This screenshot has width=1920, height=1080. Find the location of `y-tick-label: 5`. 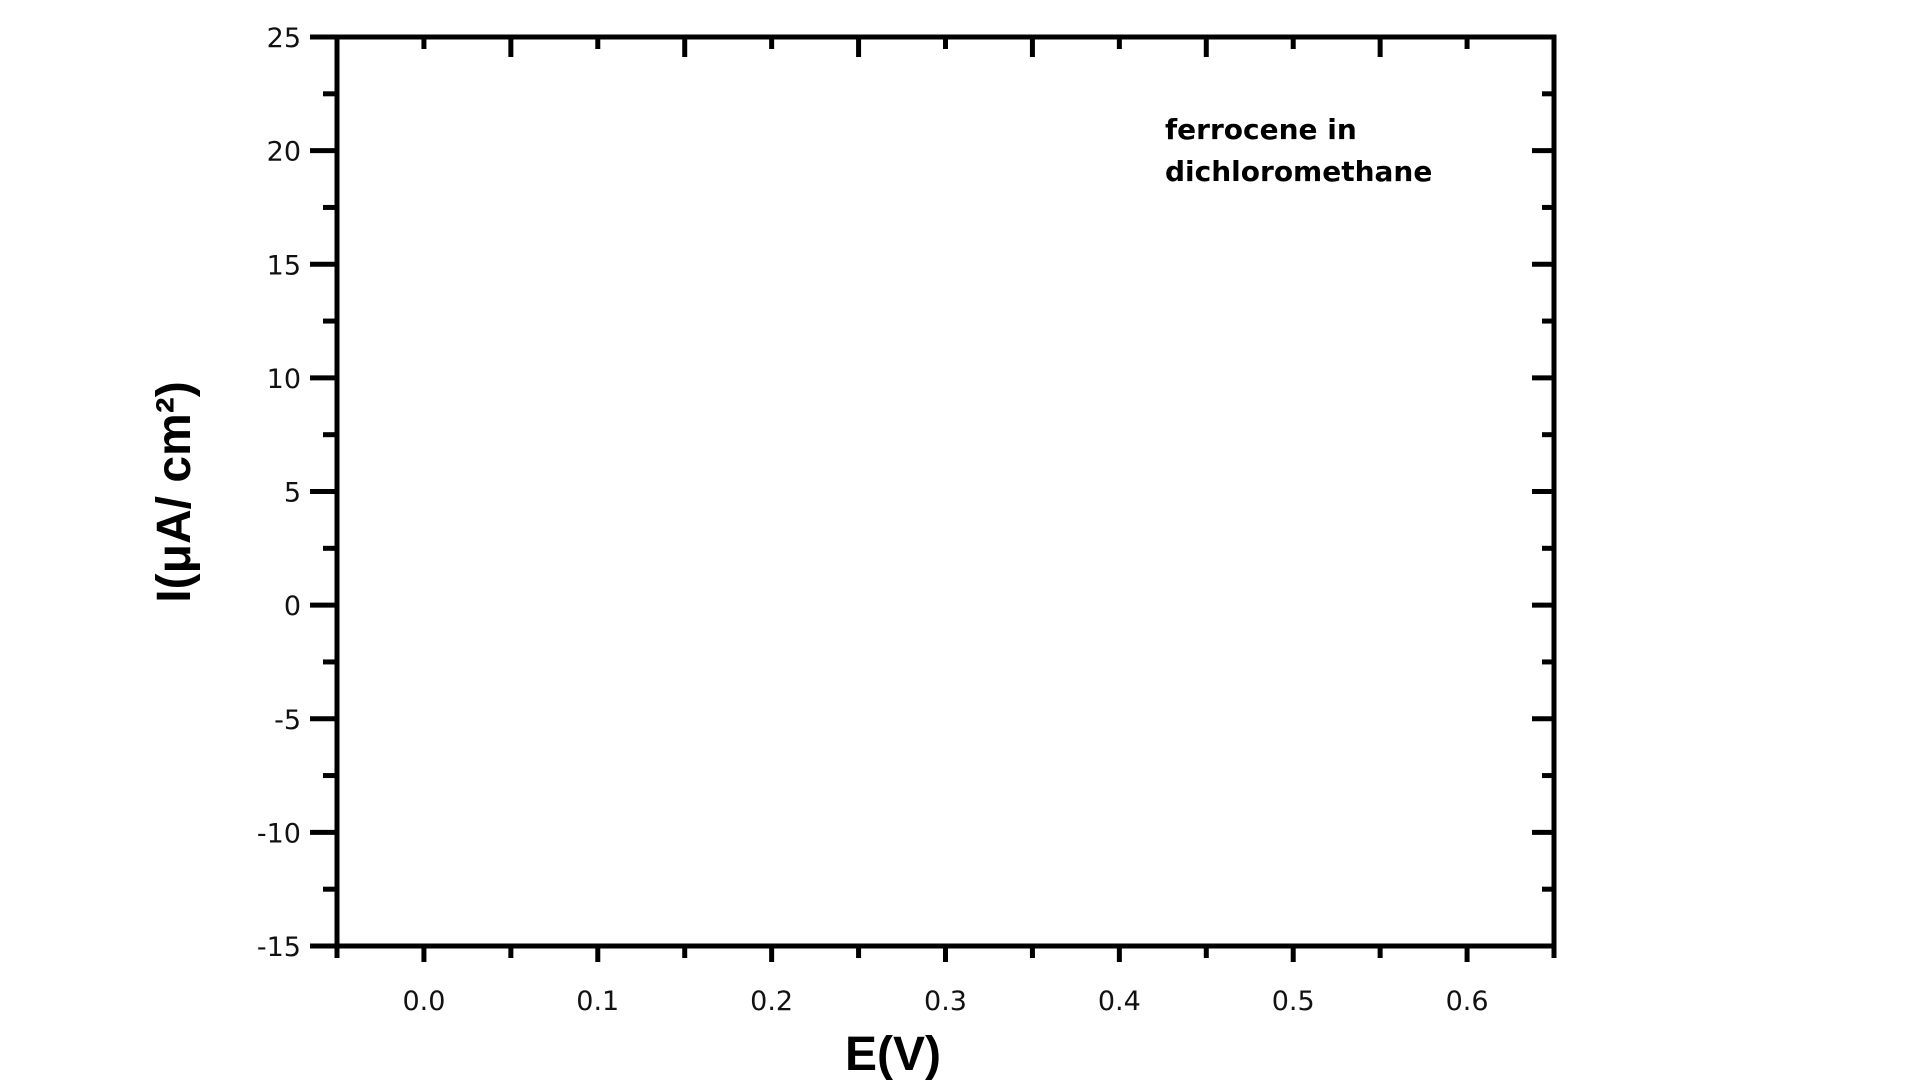

y-tick-label: 5 is located at coordinates (292, 493).